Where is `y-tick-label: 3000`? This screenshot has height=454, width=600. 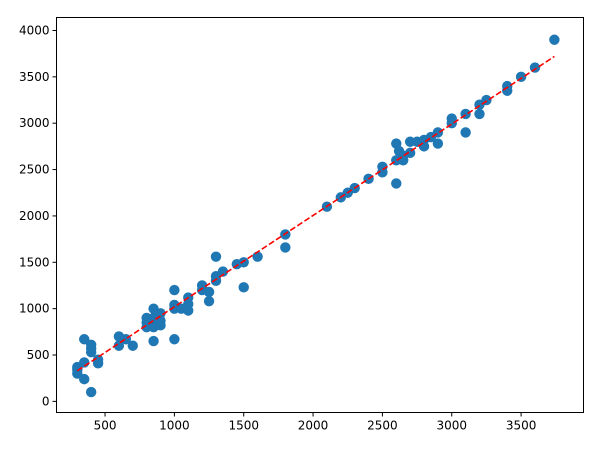 y-tick-label: 3000 is located at coordinates (34, 123).